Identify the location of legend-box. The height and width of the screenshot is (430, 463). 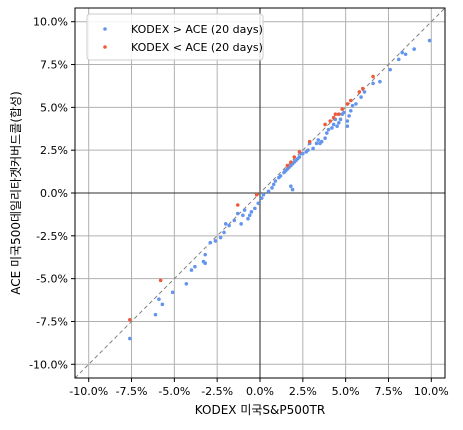
(175, 37).